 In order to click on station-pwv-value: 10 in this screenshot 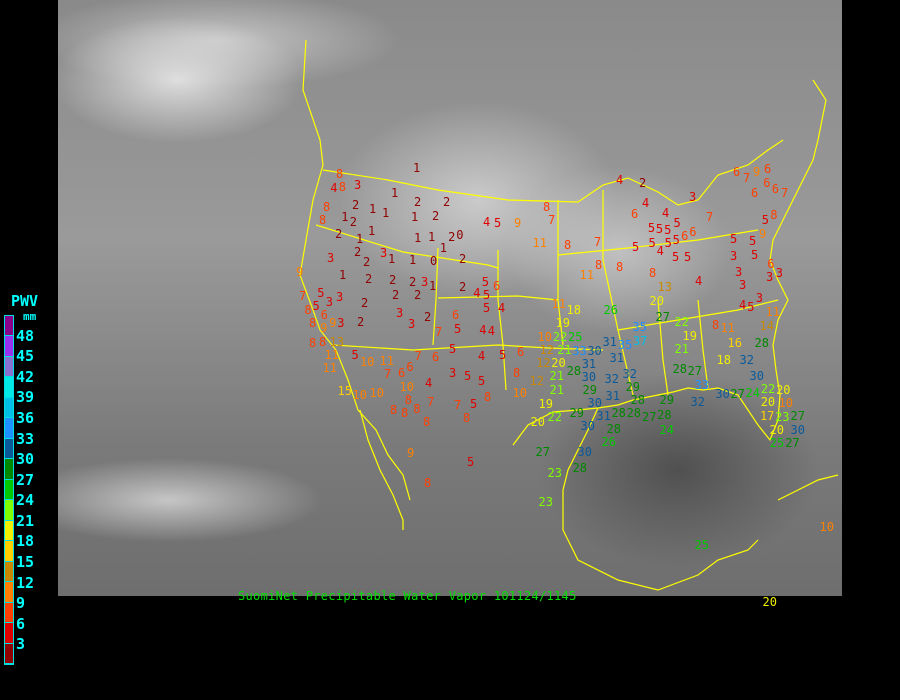, I will do `click(785, 402)`.